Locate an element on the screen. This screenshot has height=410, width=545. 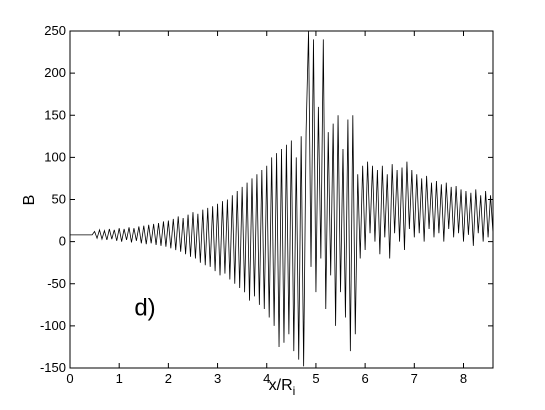
y-tick-label: 50 is located at coordinates (59, 199).